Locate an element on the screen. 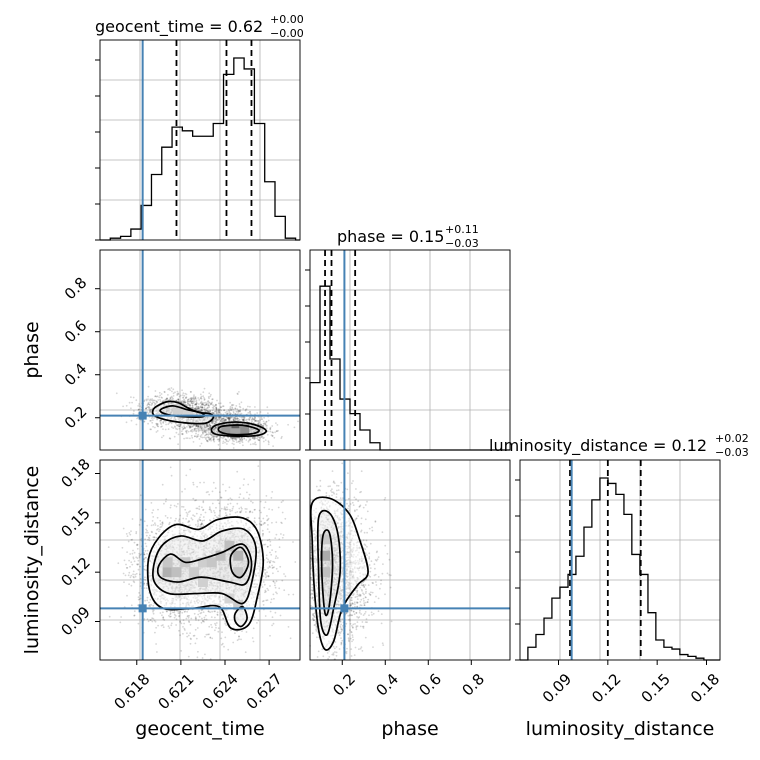 The height and width of the screenshot is (760, 760). panel-geocent_time-vs-phase is located at coordinates (200, 350).